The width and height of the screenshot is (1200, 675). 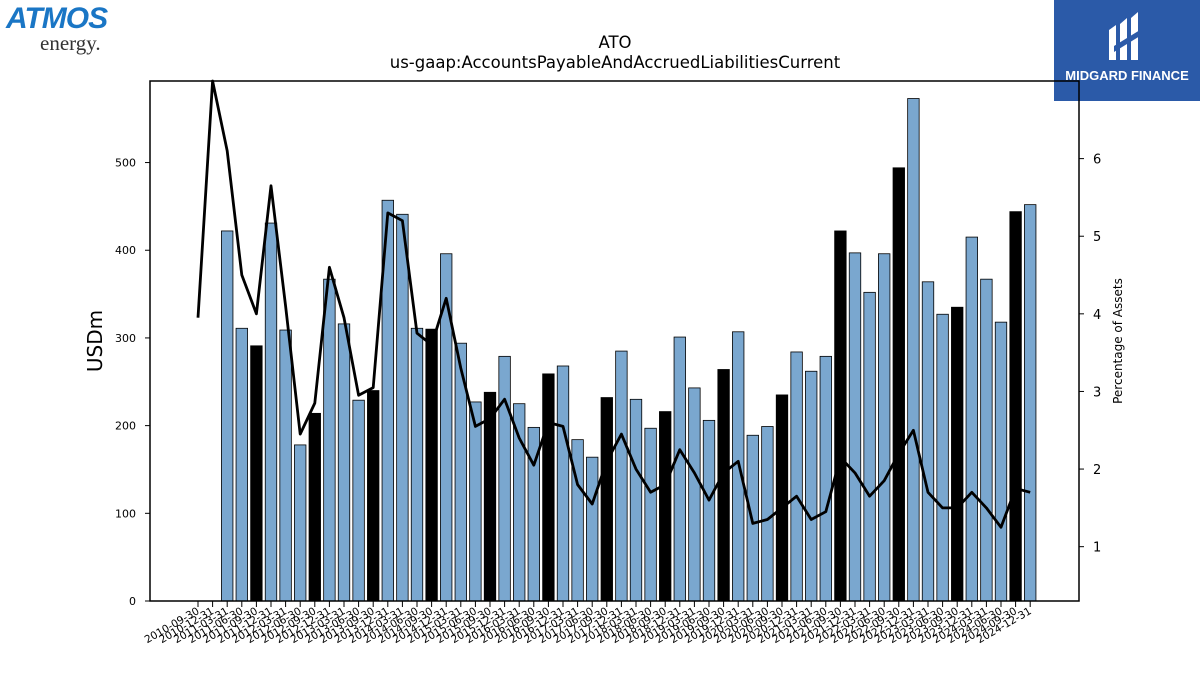 I want to click on midgard-logo-text: MIDGARD FINANCE, so click(x=1127, y=75).